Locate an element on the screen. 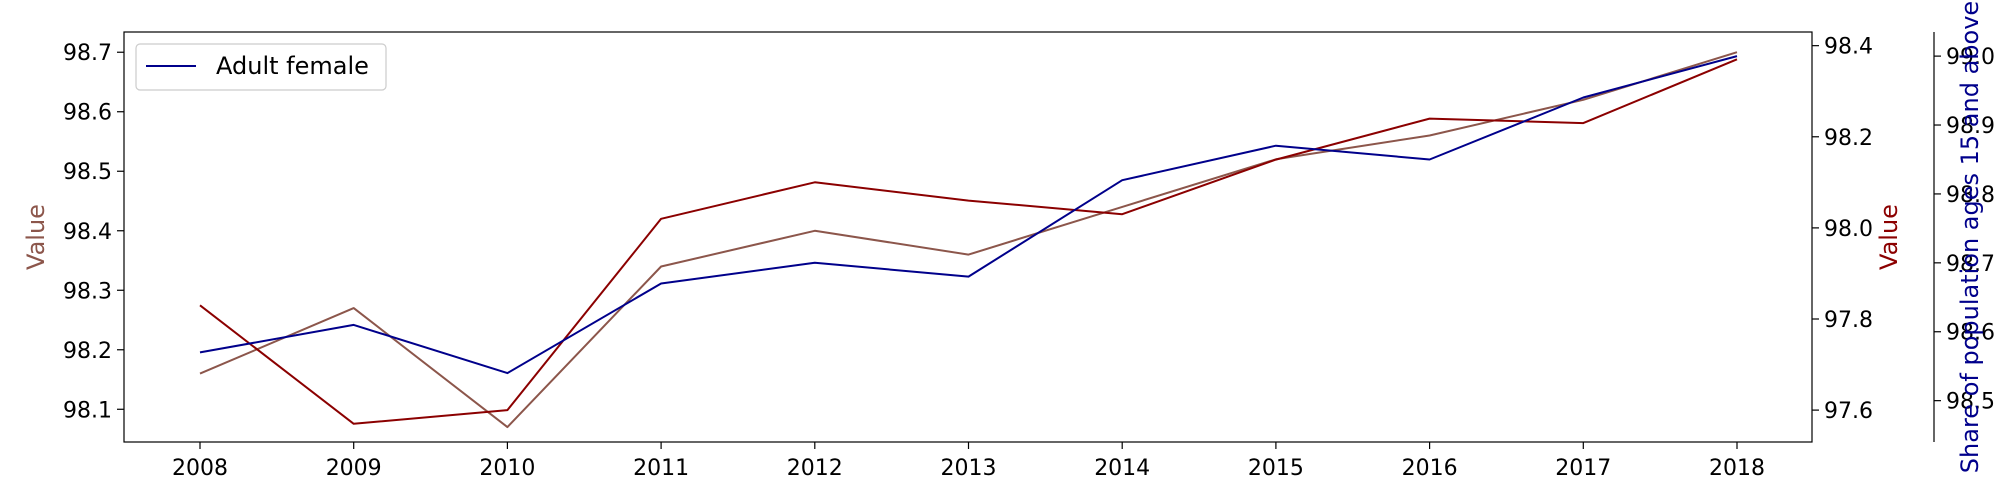 This screenshot has height=500, width=2000. left-y-tick-label: 98.7 is located at coordinates (87, 53).